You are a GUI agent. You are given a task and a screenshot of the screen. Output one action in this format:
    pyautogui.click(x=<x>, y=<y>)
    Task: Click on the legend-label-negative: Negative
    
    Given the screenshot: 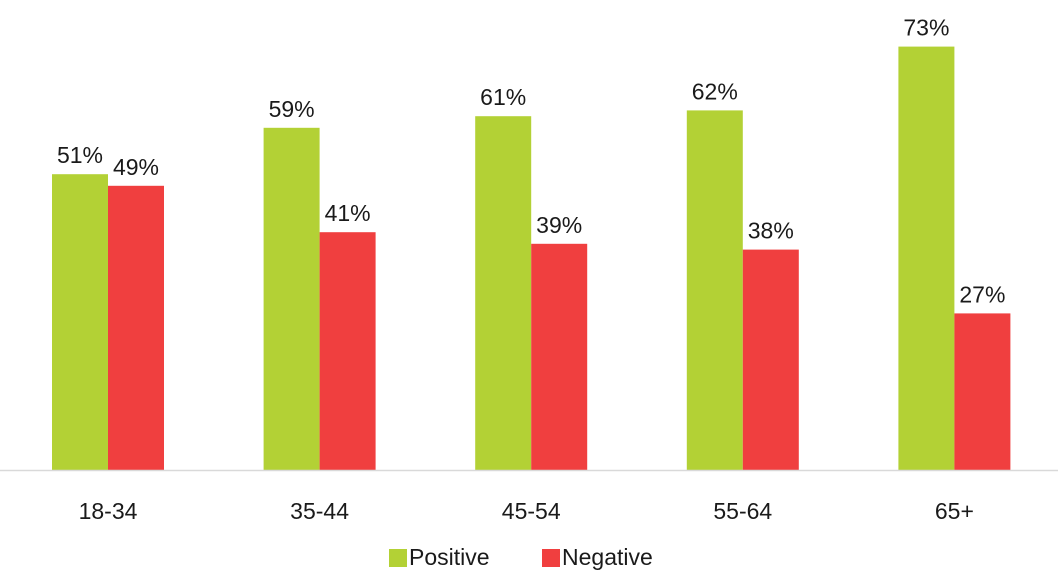 What is the action you would take?
    pyautogui.click(x=607, y=557)
    